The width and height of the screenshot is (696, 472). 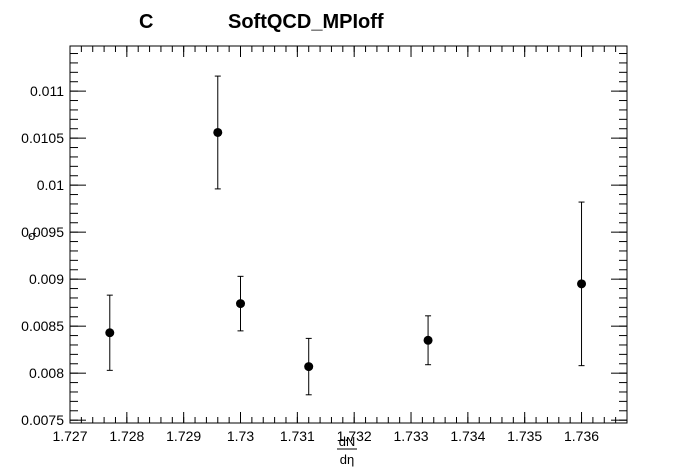 I want to click on x-tick-label: 1.731, so click(x=297, y=436).